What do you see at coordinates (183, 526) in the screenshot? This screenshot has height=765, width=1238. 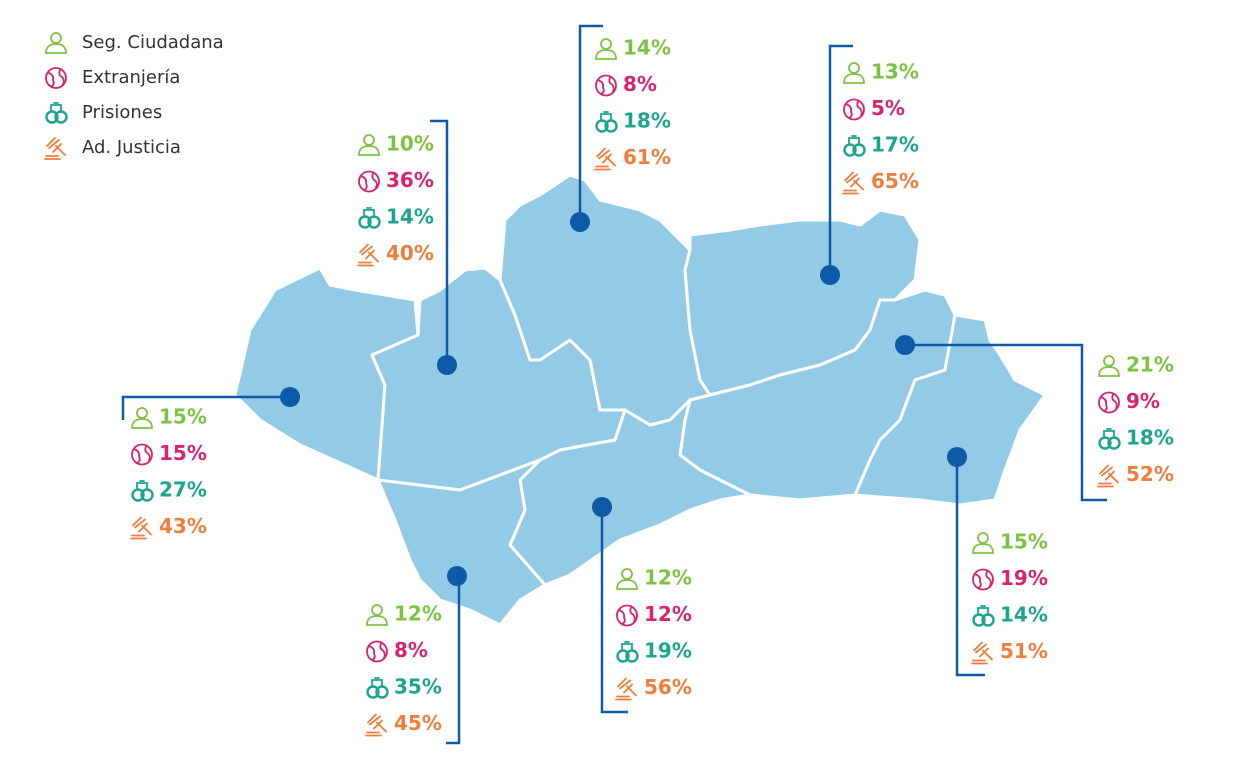 I see `stat-value: 43%` at bounding box center [183, 526].